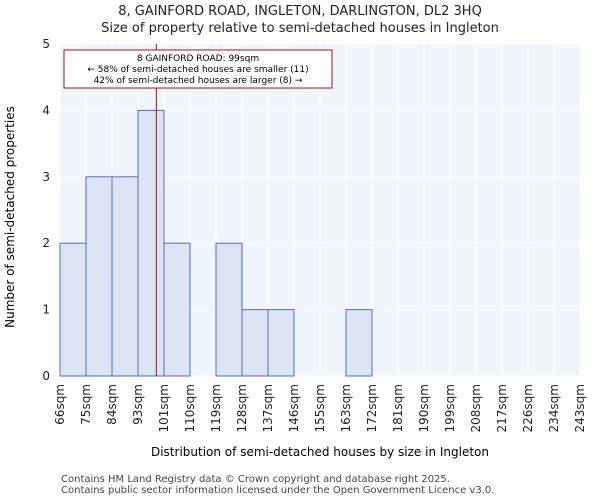 The width and height of the screenshot is (600, 500). Describe the element at coordinates (164, 408) in the screenshot. I see `x-tick-label: 101sqm` at that location.